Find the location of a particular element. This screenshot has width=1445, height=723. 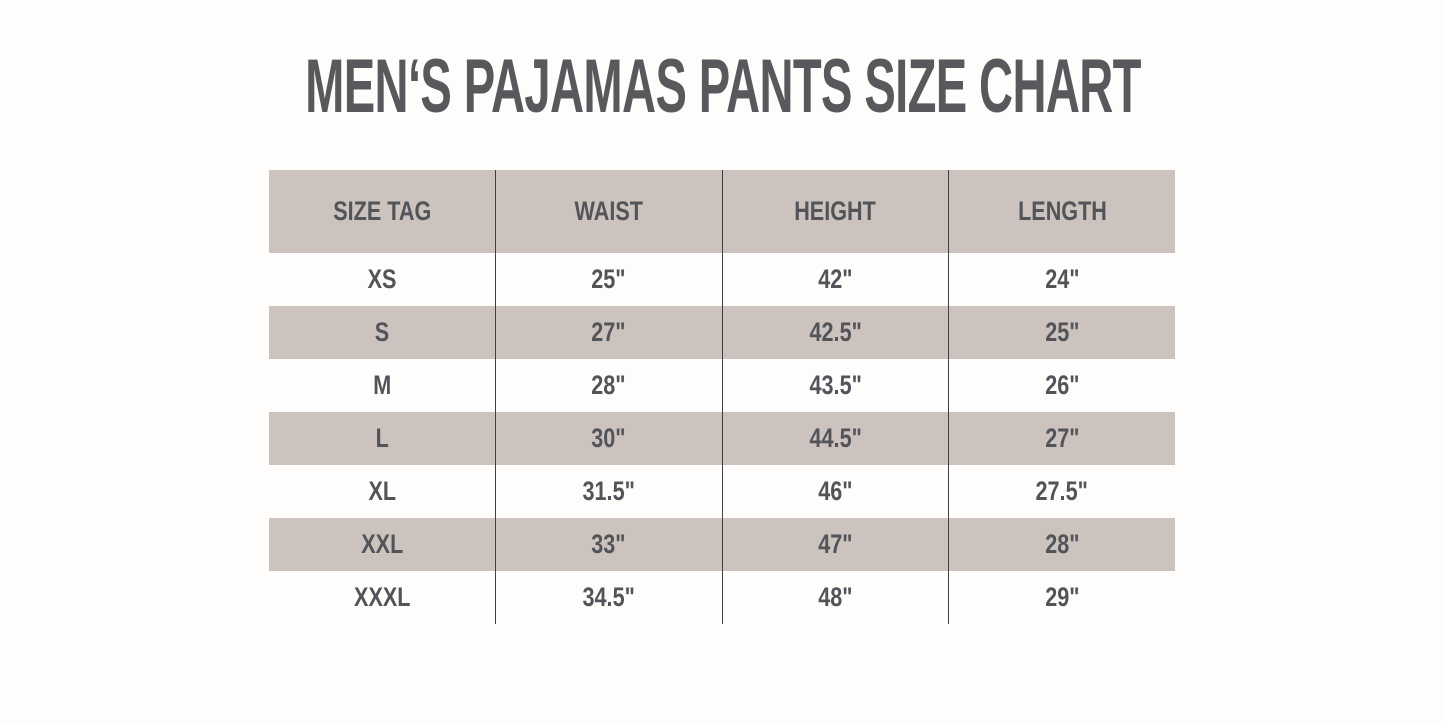

table-cell-text: 29" is located at coordinates (1062, 597).